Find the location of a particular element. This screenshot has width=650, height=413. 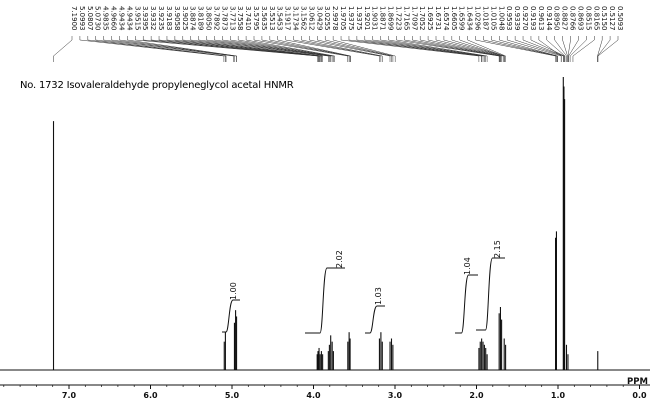

peak-shift-label: 0.8165 is located at coordinates (596, 18).